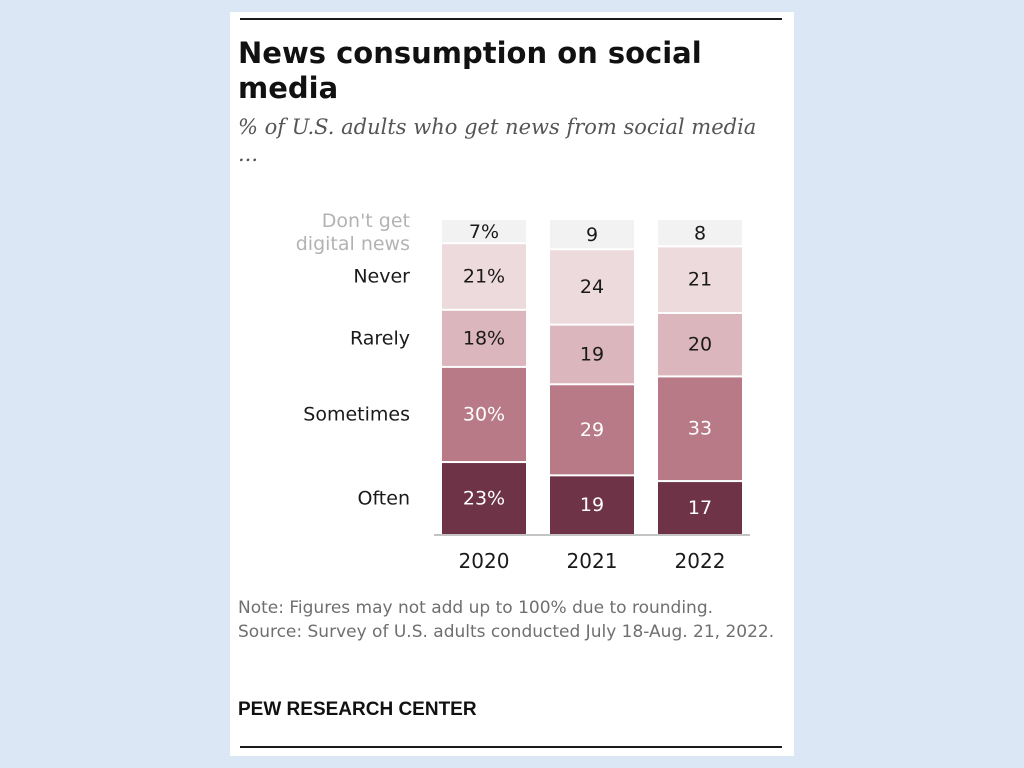 This screenshot has width=1024, height=768. What do you see at coordinates (357, 709) in the screenshot?
I see `brand-label: PEW RESEARCH CENTER` at bounding box center [357, 709].